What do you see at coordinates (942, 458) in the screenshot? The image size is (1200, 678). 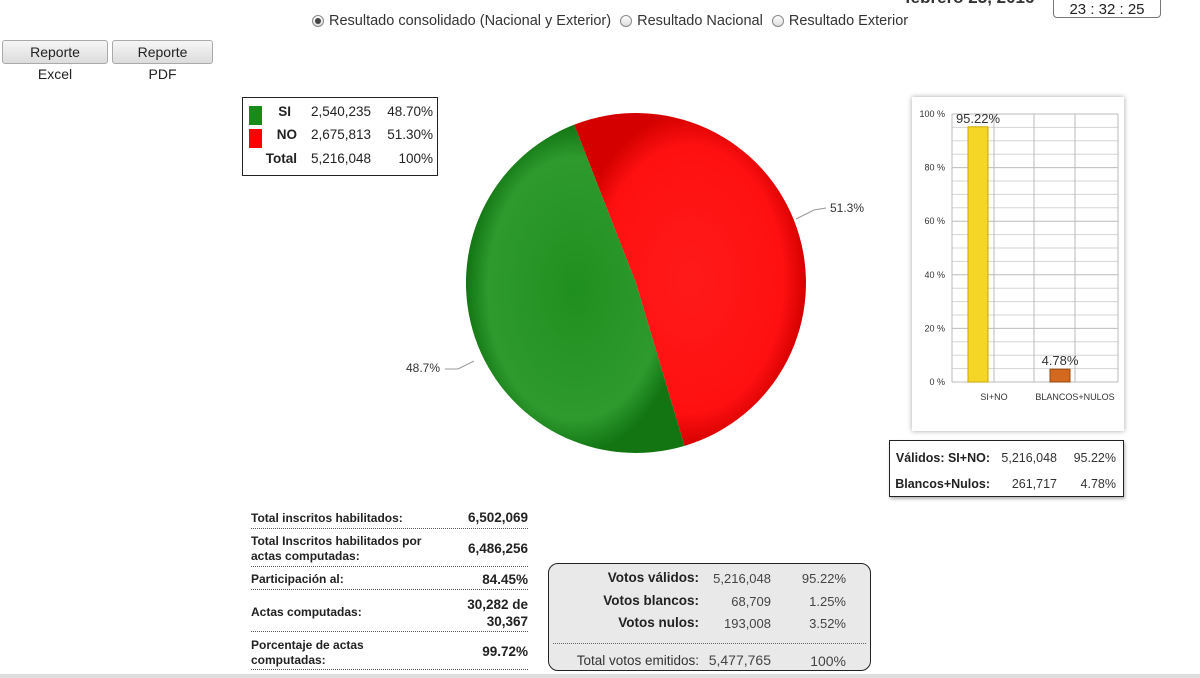 I see `valid-label: Válidos: SI+NO:` at bounding box center [942, 458].